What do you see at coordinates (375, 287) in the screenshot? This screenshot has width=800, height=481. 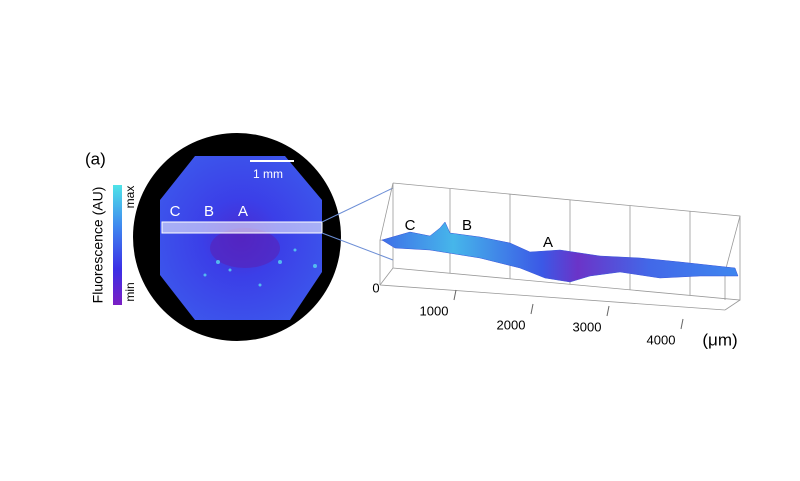 I see `tick-label: 0` at bounding box center [375, 287].